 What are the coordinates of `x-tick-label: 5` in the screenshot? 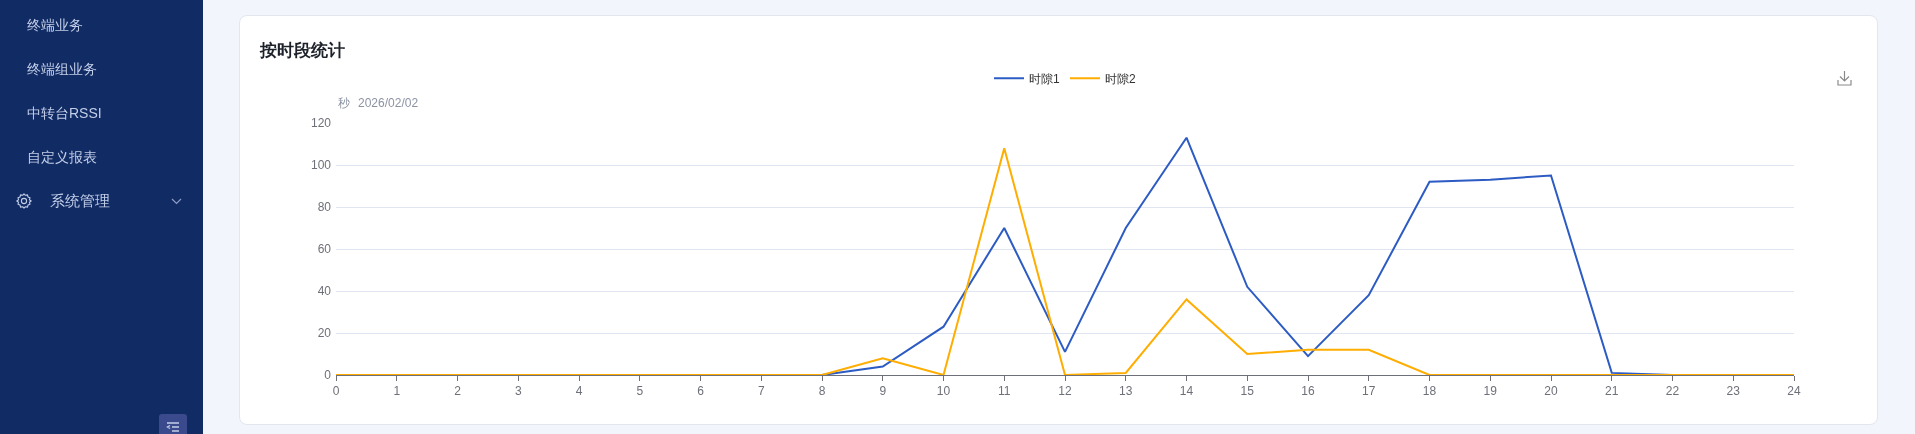 It's located at (640, 391).